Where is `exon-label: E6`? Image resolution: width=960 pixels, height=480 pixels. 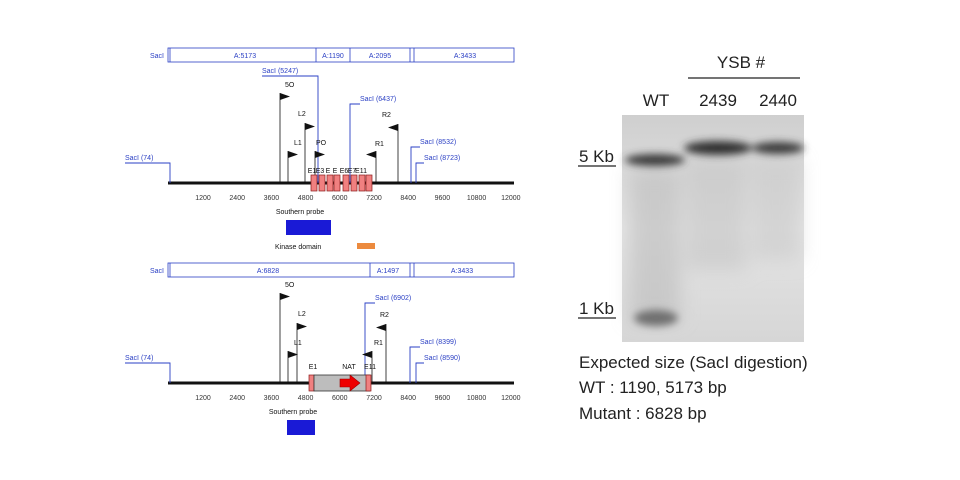 exon-label: E6 is located at coordinates (344, 171).